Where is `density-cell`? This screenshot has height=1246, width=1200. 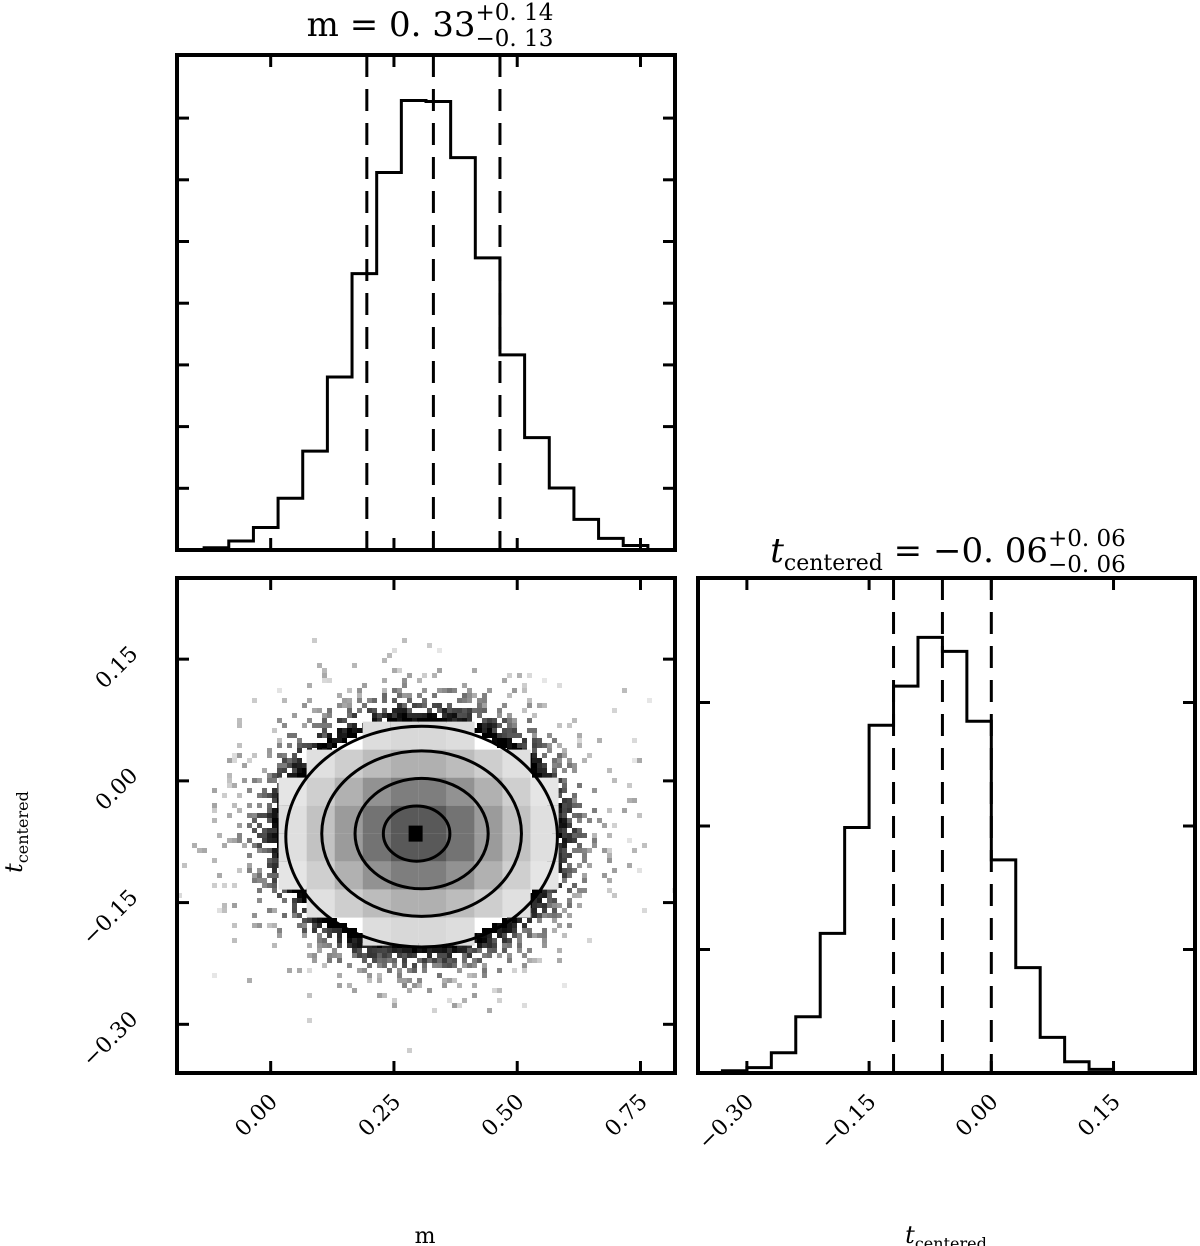 density-cell is located at coordinates (460, 847).